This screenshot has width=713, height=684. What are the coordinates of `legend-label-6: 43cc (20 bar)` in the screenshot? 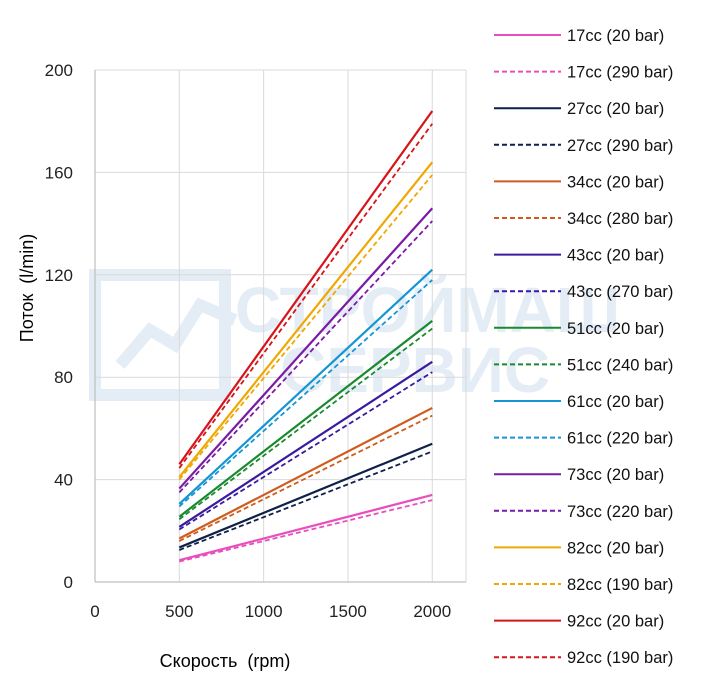 It's located at (615, 256).